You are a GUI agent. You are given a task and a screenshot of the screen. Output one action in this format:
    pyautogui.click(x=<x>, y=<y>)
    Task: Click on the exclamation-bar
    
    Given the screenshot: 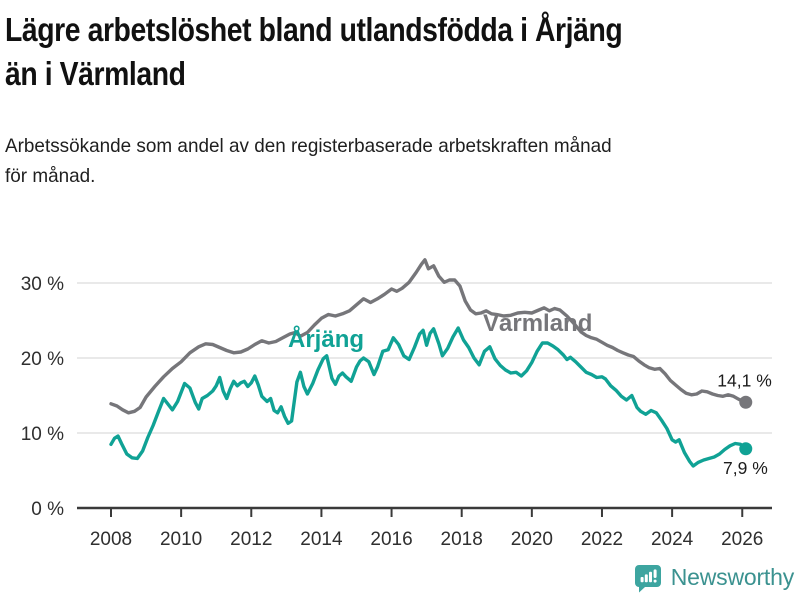 What is the action you would take?
    pyautogui.click(x=655, y=573)
    